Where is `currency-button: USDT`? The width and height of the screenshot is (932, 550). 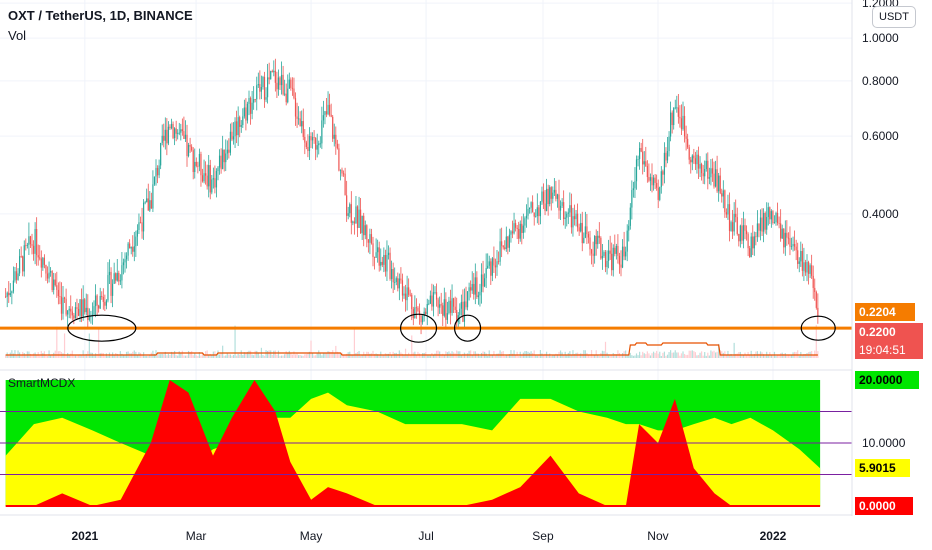 currency-button: USDT is located at coordinates (894, 17).